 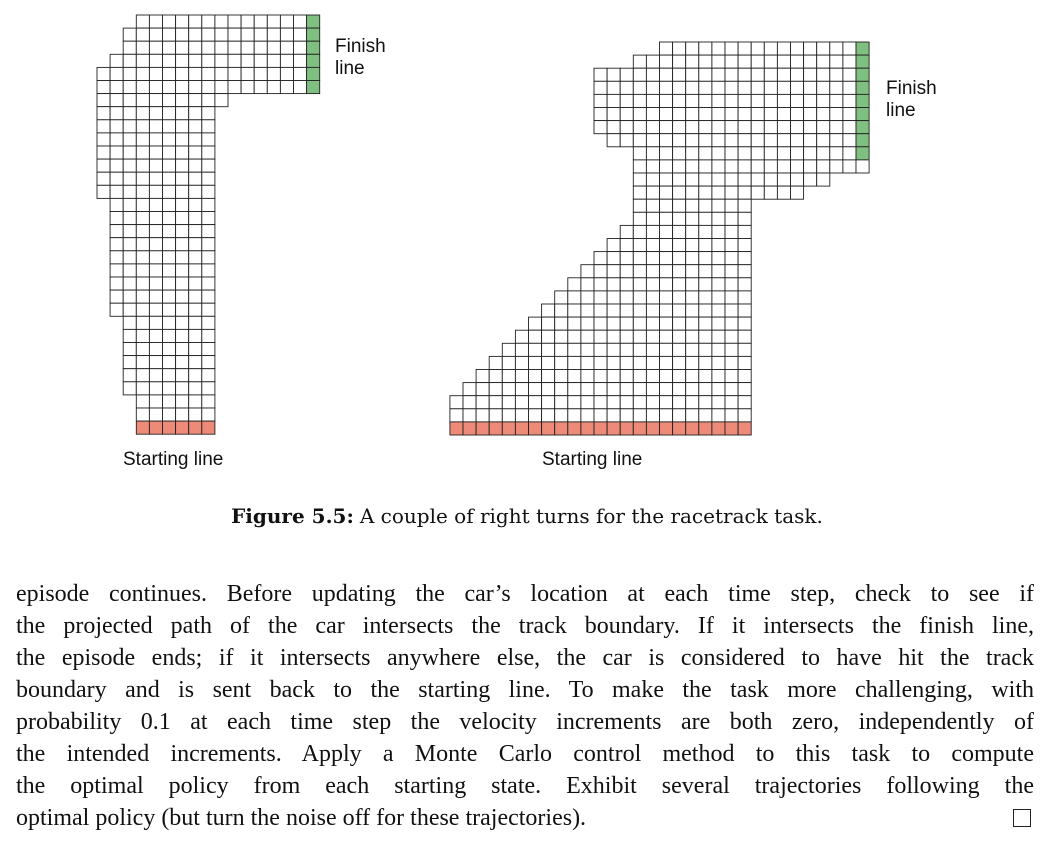 What do you see at coordinates (173, 459) in the screenshot?
I see `starting-line-label-left: Starting line` at bounding box center [173, 459].